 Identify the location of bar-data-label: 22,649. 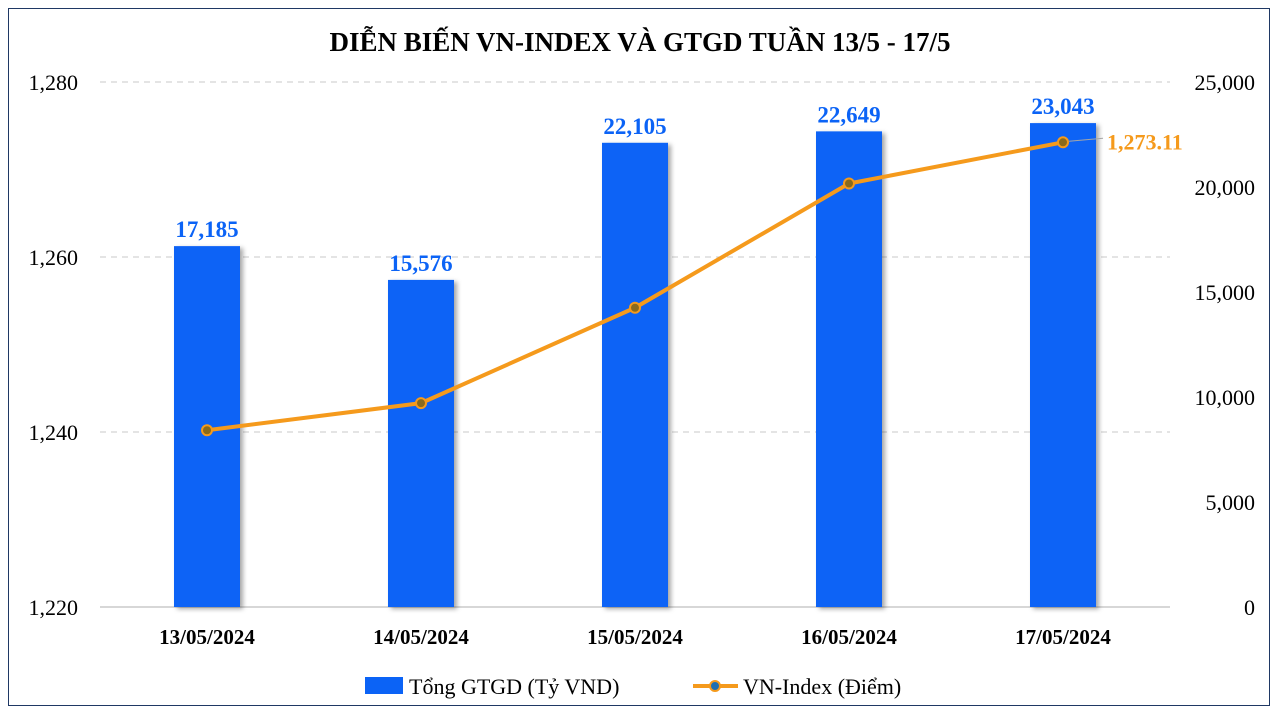
(848, 114).